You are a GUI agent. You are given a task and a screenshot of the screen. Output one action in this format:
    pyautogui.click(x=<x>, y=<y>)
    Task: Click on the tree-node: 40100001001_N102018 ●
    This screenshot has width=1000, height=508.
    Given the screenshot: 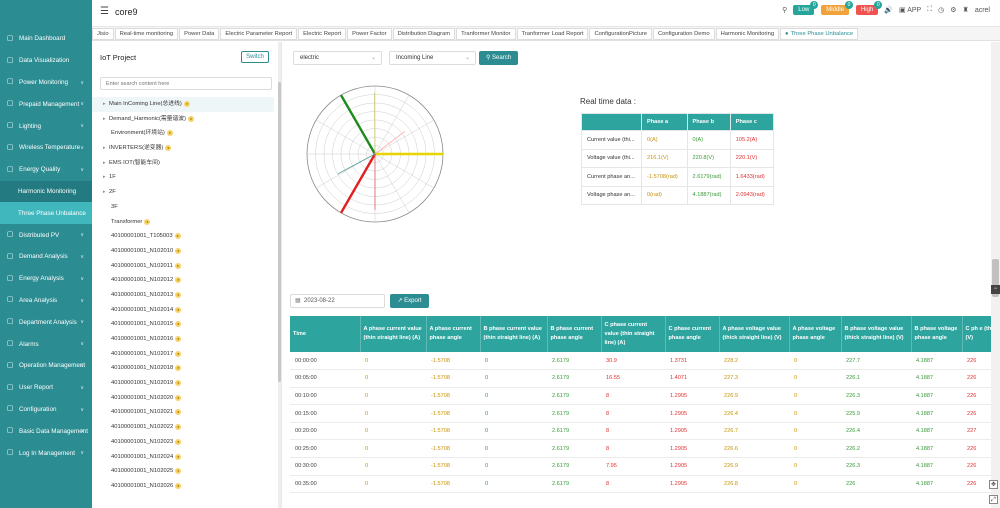 What is the action you would take?
    pyautogui.click(x=183, y=368)
    